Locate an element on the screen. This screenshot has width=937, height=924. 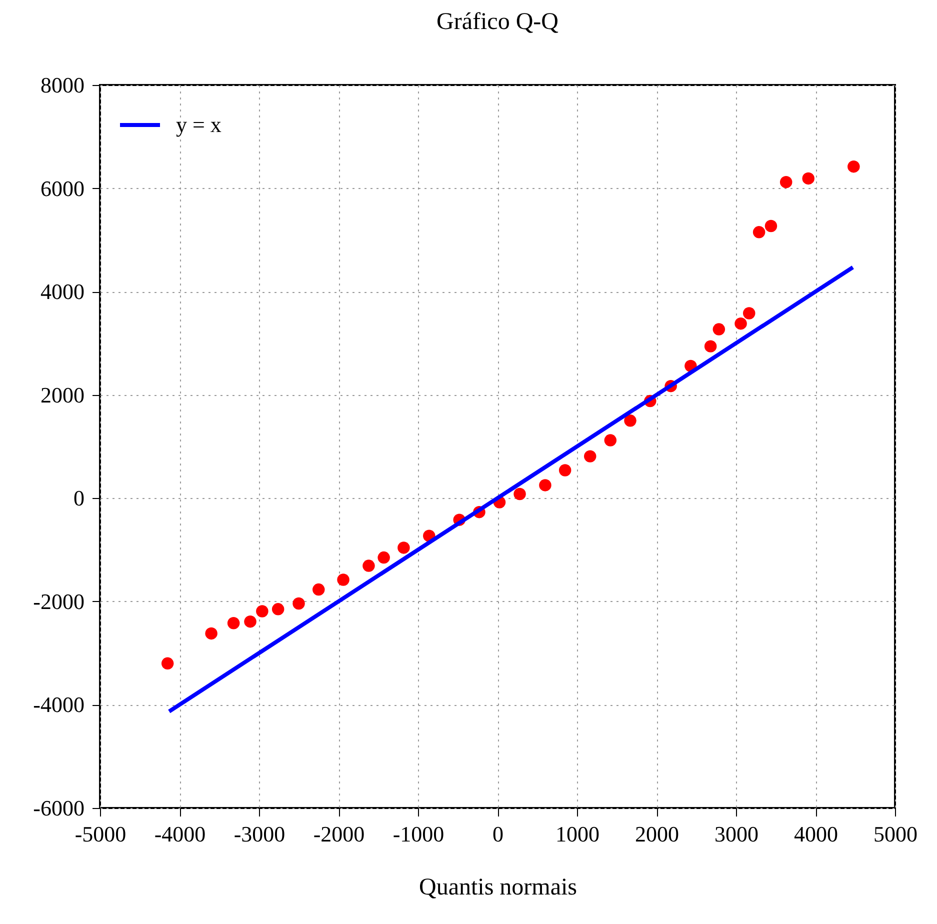
x-tick-label: -5000 is located at coordinates (100, 834).